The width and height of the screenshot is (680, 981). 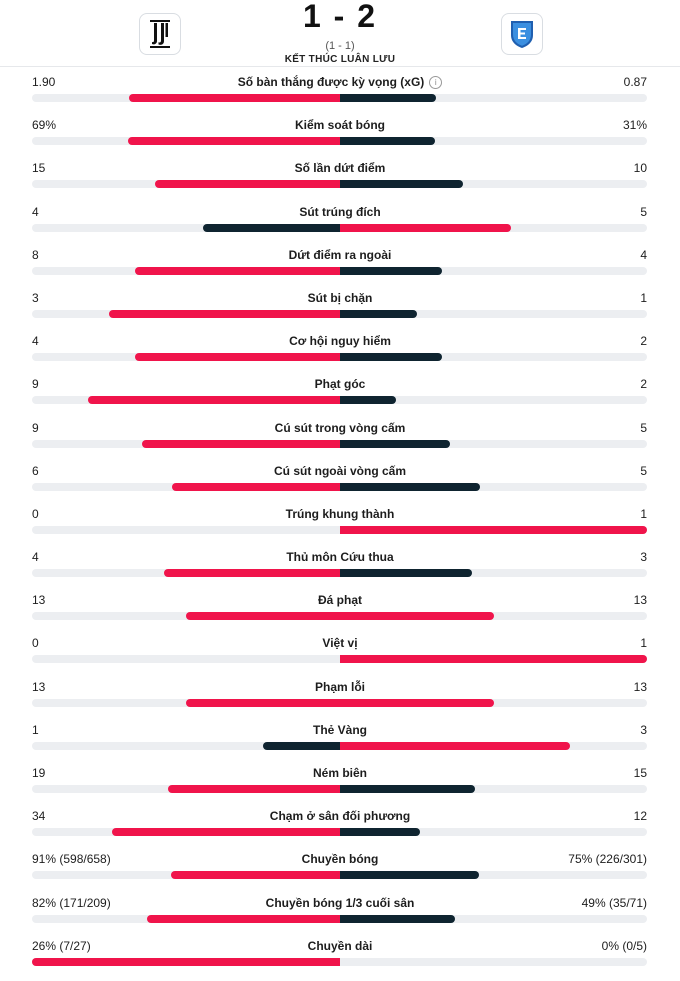 What do you see at coordinates (340, 773) in the screenshot?
I see `stat-label: Ném biên` at bounding box center [340, 773].